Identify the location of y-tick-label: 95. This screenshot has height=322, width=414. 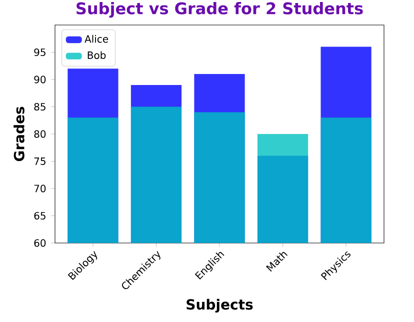
(40, 52).